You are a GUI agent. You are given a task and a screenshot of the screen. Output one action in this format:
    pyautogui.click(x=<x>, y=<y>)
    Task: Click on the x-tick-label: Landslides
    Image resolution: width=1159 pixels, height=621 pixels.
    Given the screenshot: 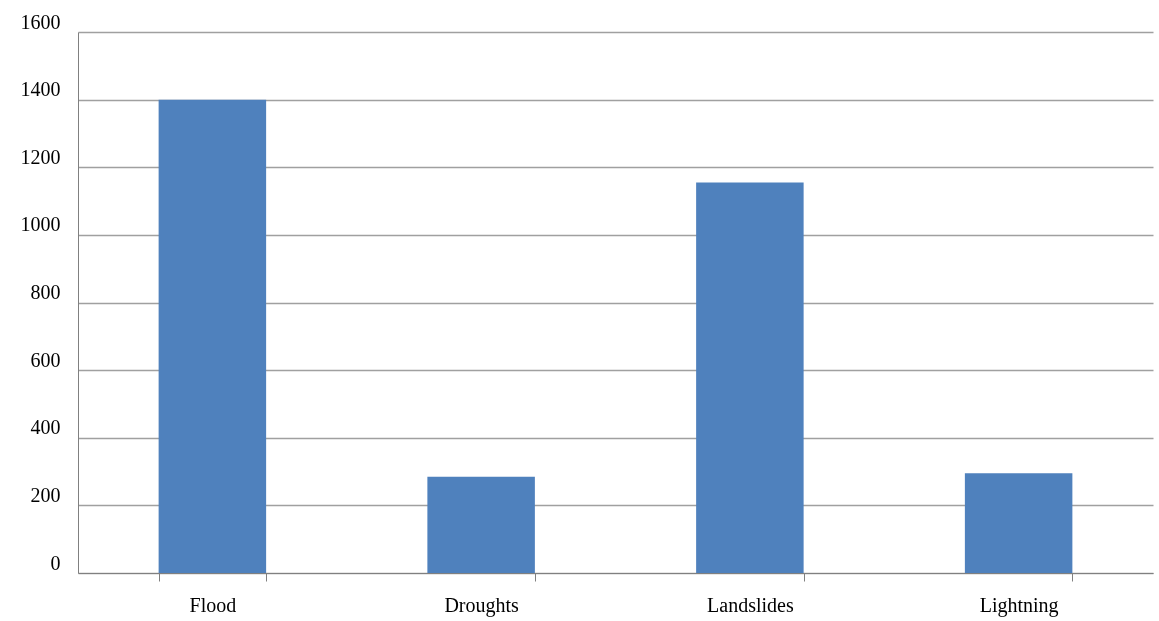 What is the action you would take?
    pyautogui.click(x=750, y=604)
    